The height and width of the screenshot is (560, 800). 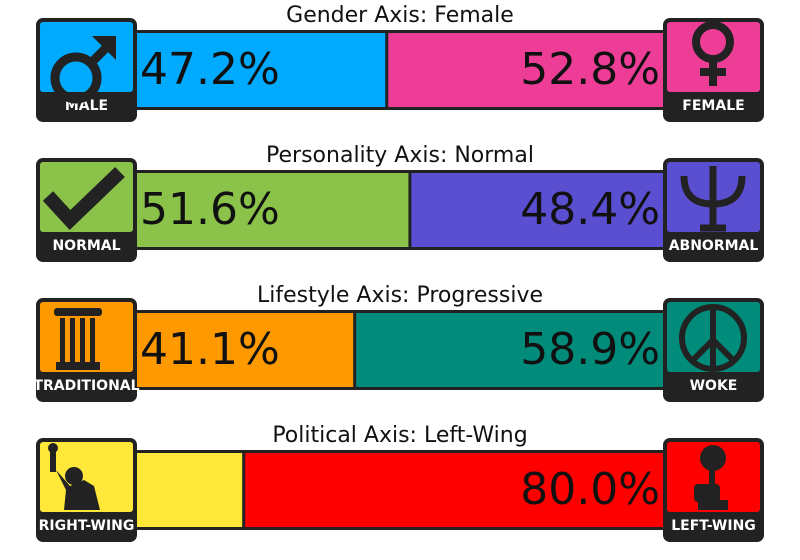 I want to click on column-icon, so click(x=78, y=339).